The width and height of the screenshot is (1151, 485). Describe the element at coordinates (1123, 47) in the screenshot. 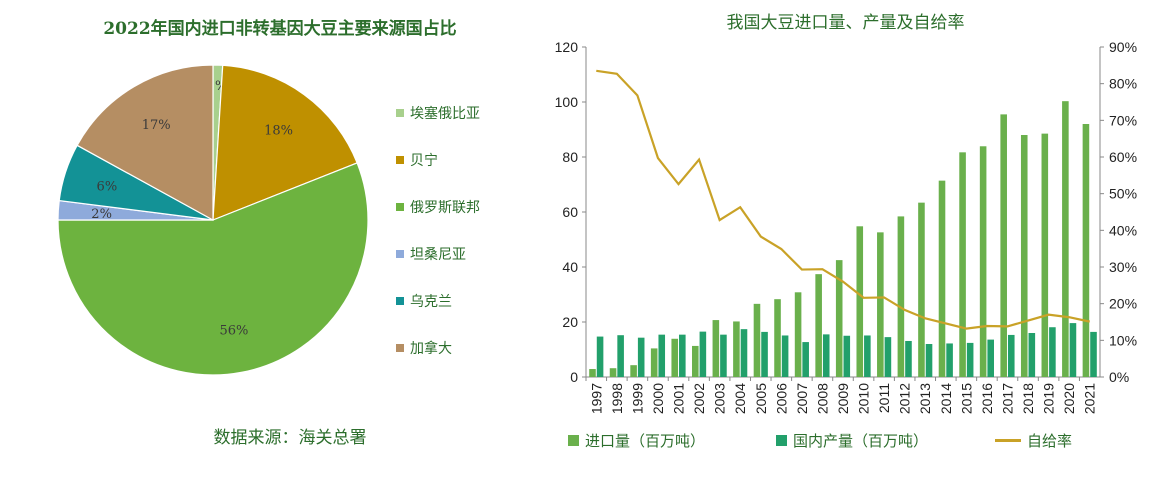

I see `y2-tick-label: 90%` at that location.